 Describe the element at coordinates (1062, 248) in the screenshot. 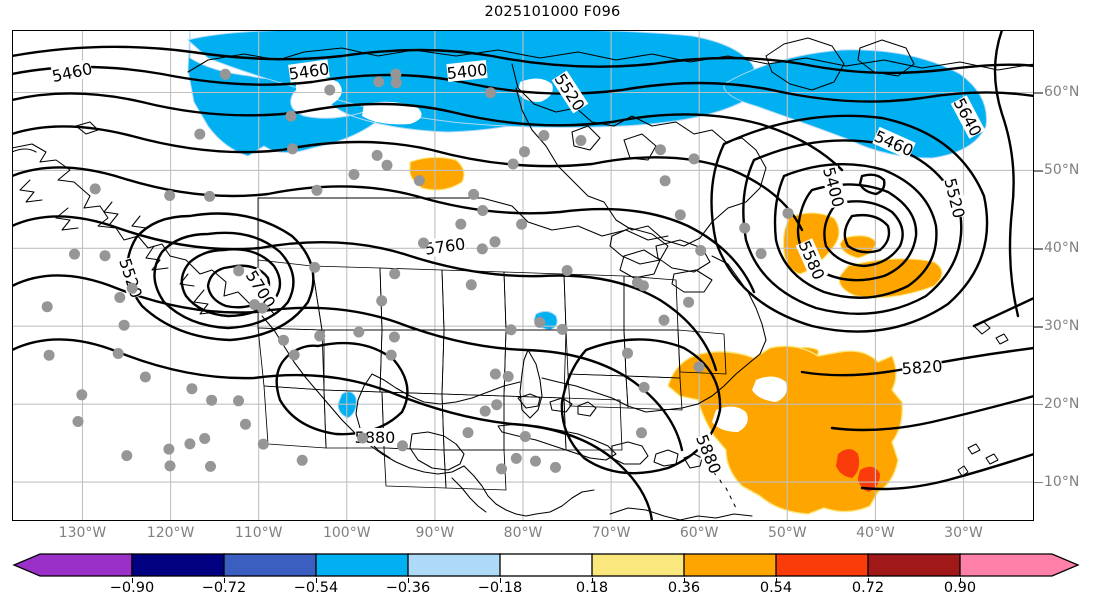

I see `lat-tick-label: 40°N` at that location.